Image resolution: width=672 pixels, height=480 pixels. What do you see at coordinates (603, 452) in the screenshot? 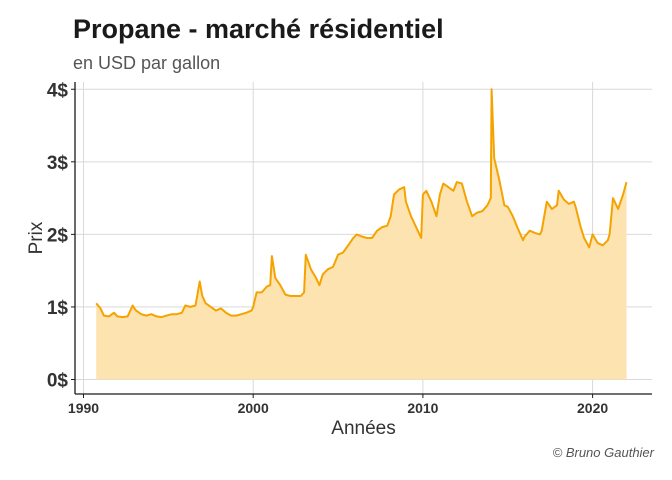
I see `chart-caption: © Bruno Gauthier` at bounding box center [603, 452].